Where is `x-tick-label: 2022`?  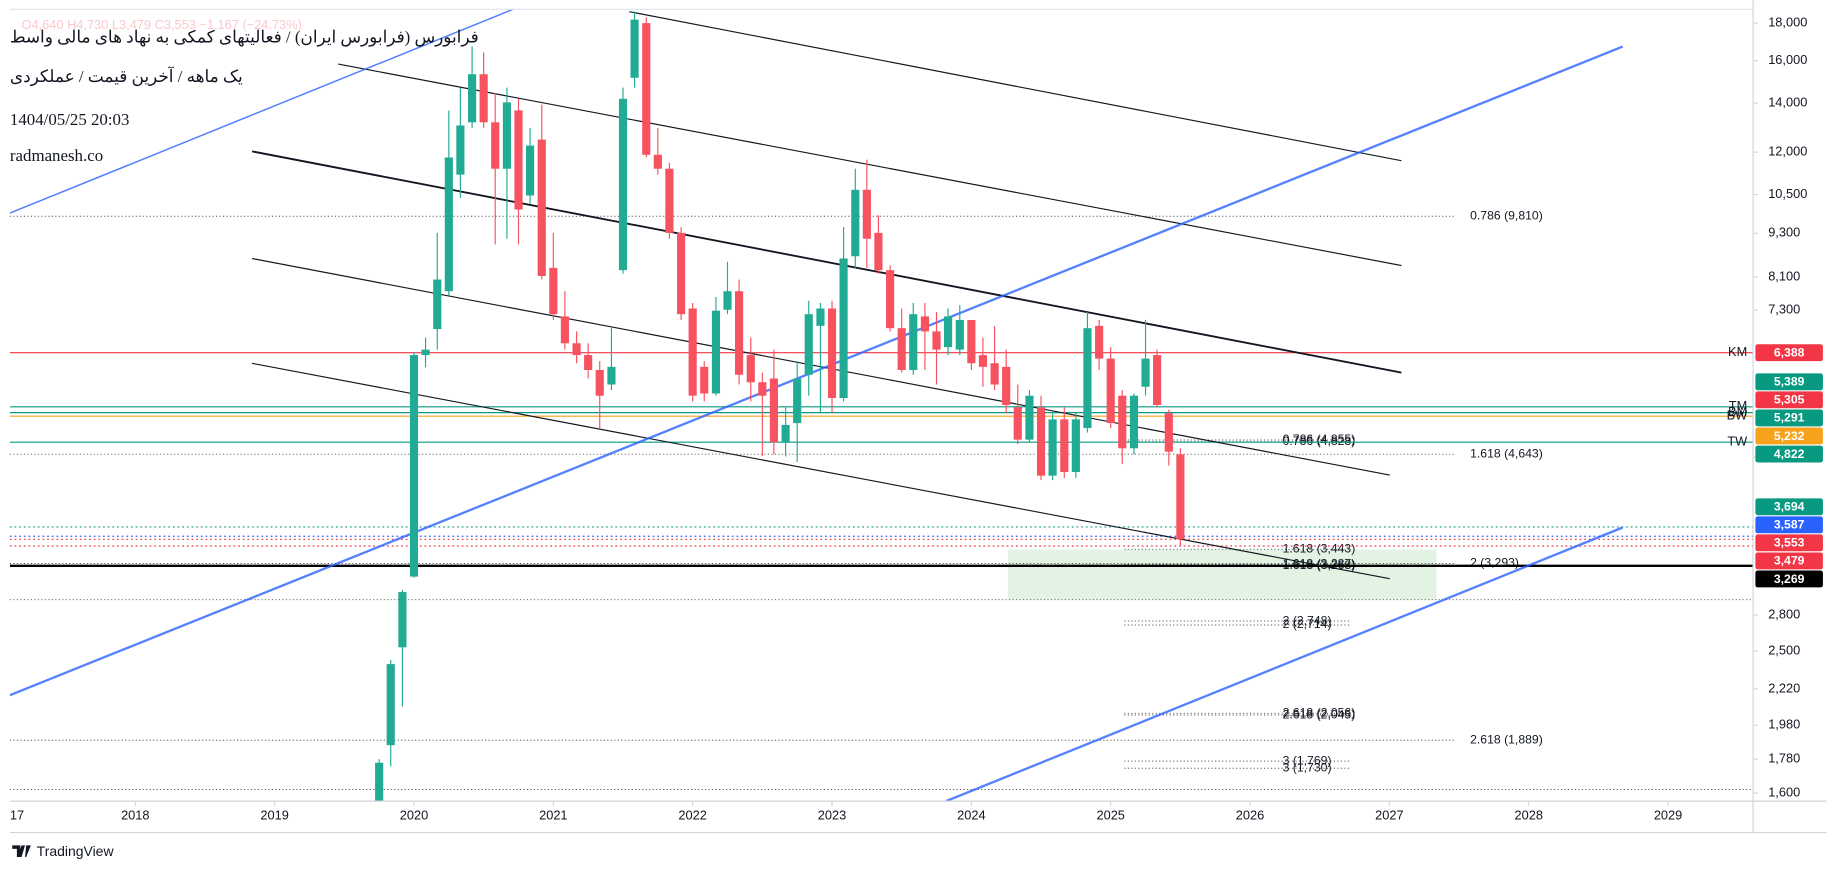
x-tick-label: 2022 is located at coordinates (692, 815).